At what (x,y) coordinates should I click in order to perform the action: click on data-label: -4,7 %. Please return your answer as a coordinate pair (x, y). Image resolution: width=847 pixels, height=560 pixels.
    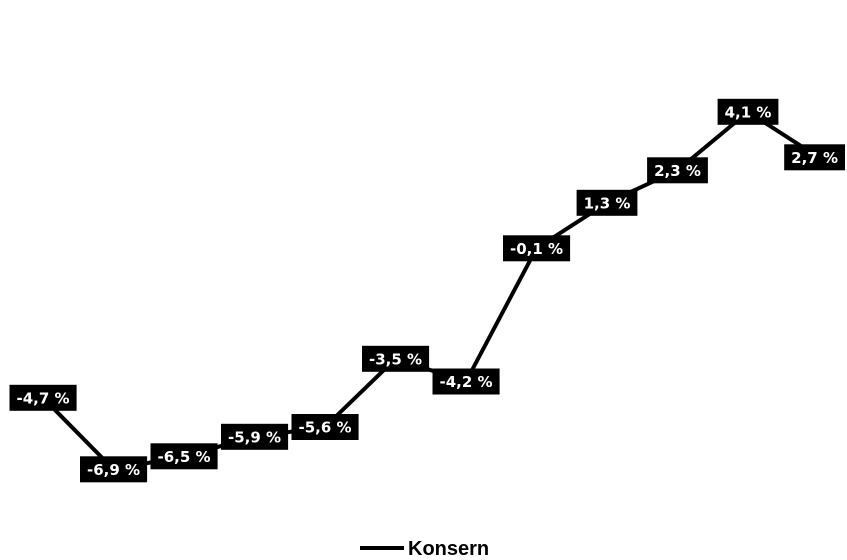
    Looking at the image, I should click on (43, 397).